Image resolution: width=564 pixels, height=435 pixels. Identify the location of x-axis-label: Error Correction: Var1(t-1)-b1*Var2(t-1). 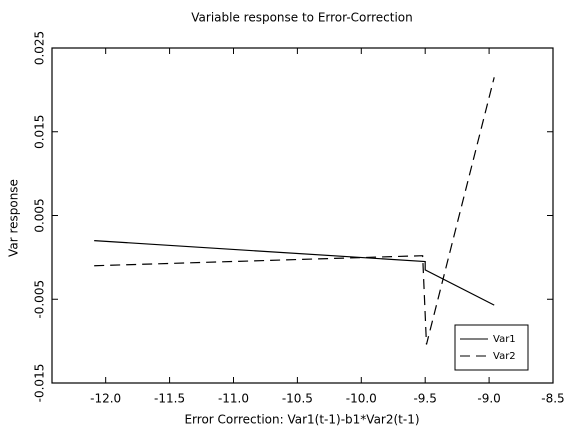
(301, 420).